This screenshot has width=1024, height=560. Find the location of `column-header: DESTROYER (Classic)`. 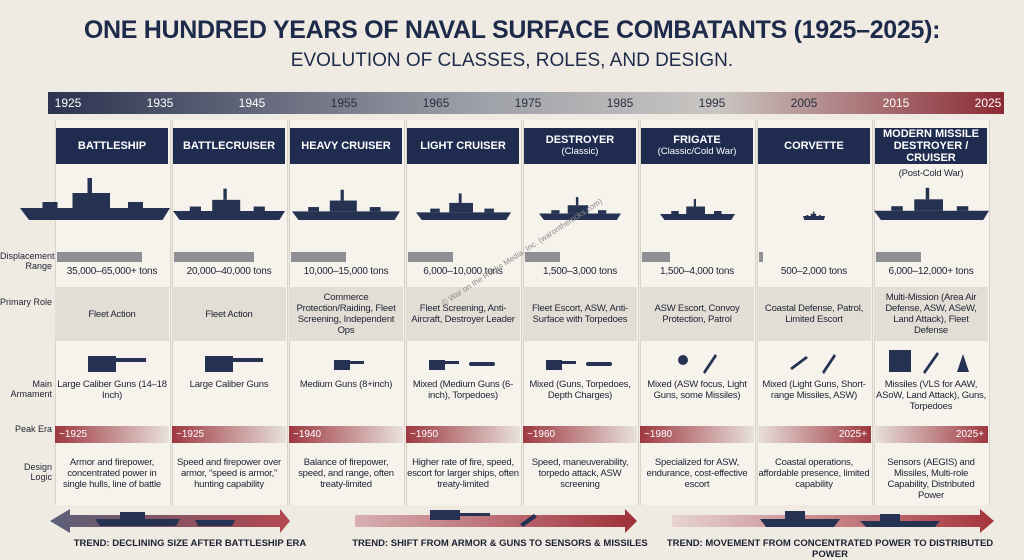

column-header: DESTROYER (Classic) is located at coordinates (580, 146).